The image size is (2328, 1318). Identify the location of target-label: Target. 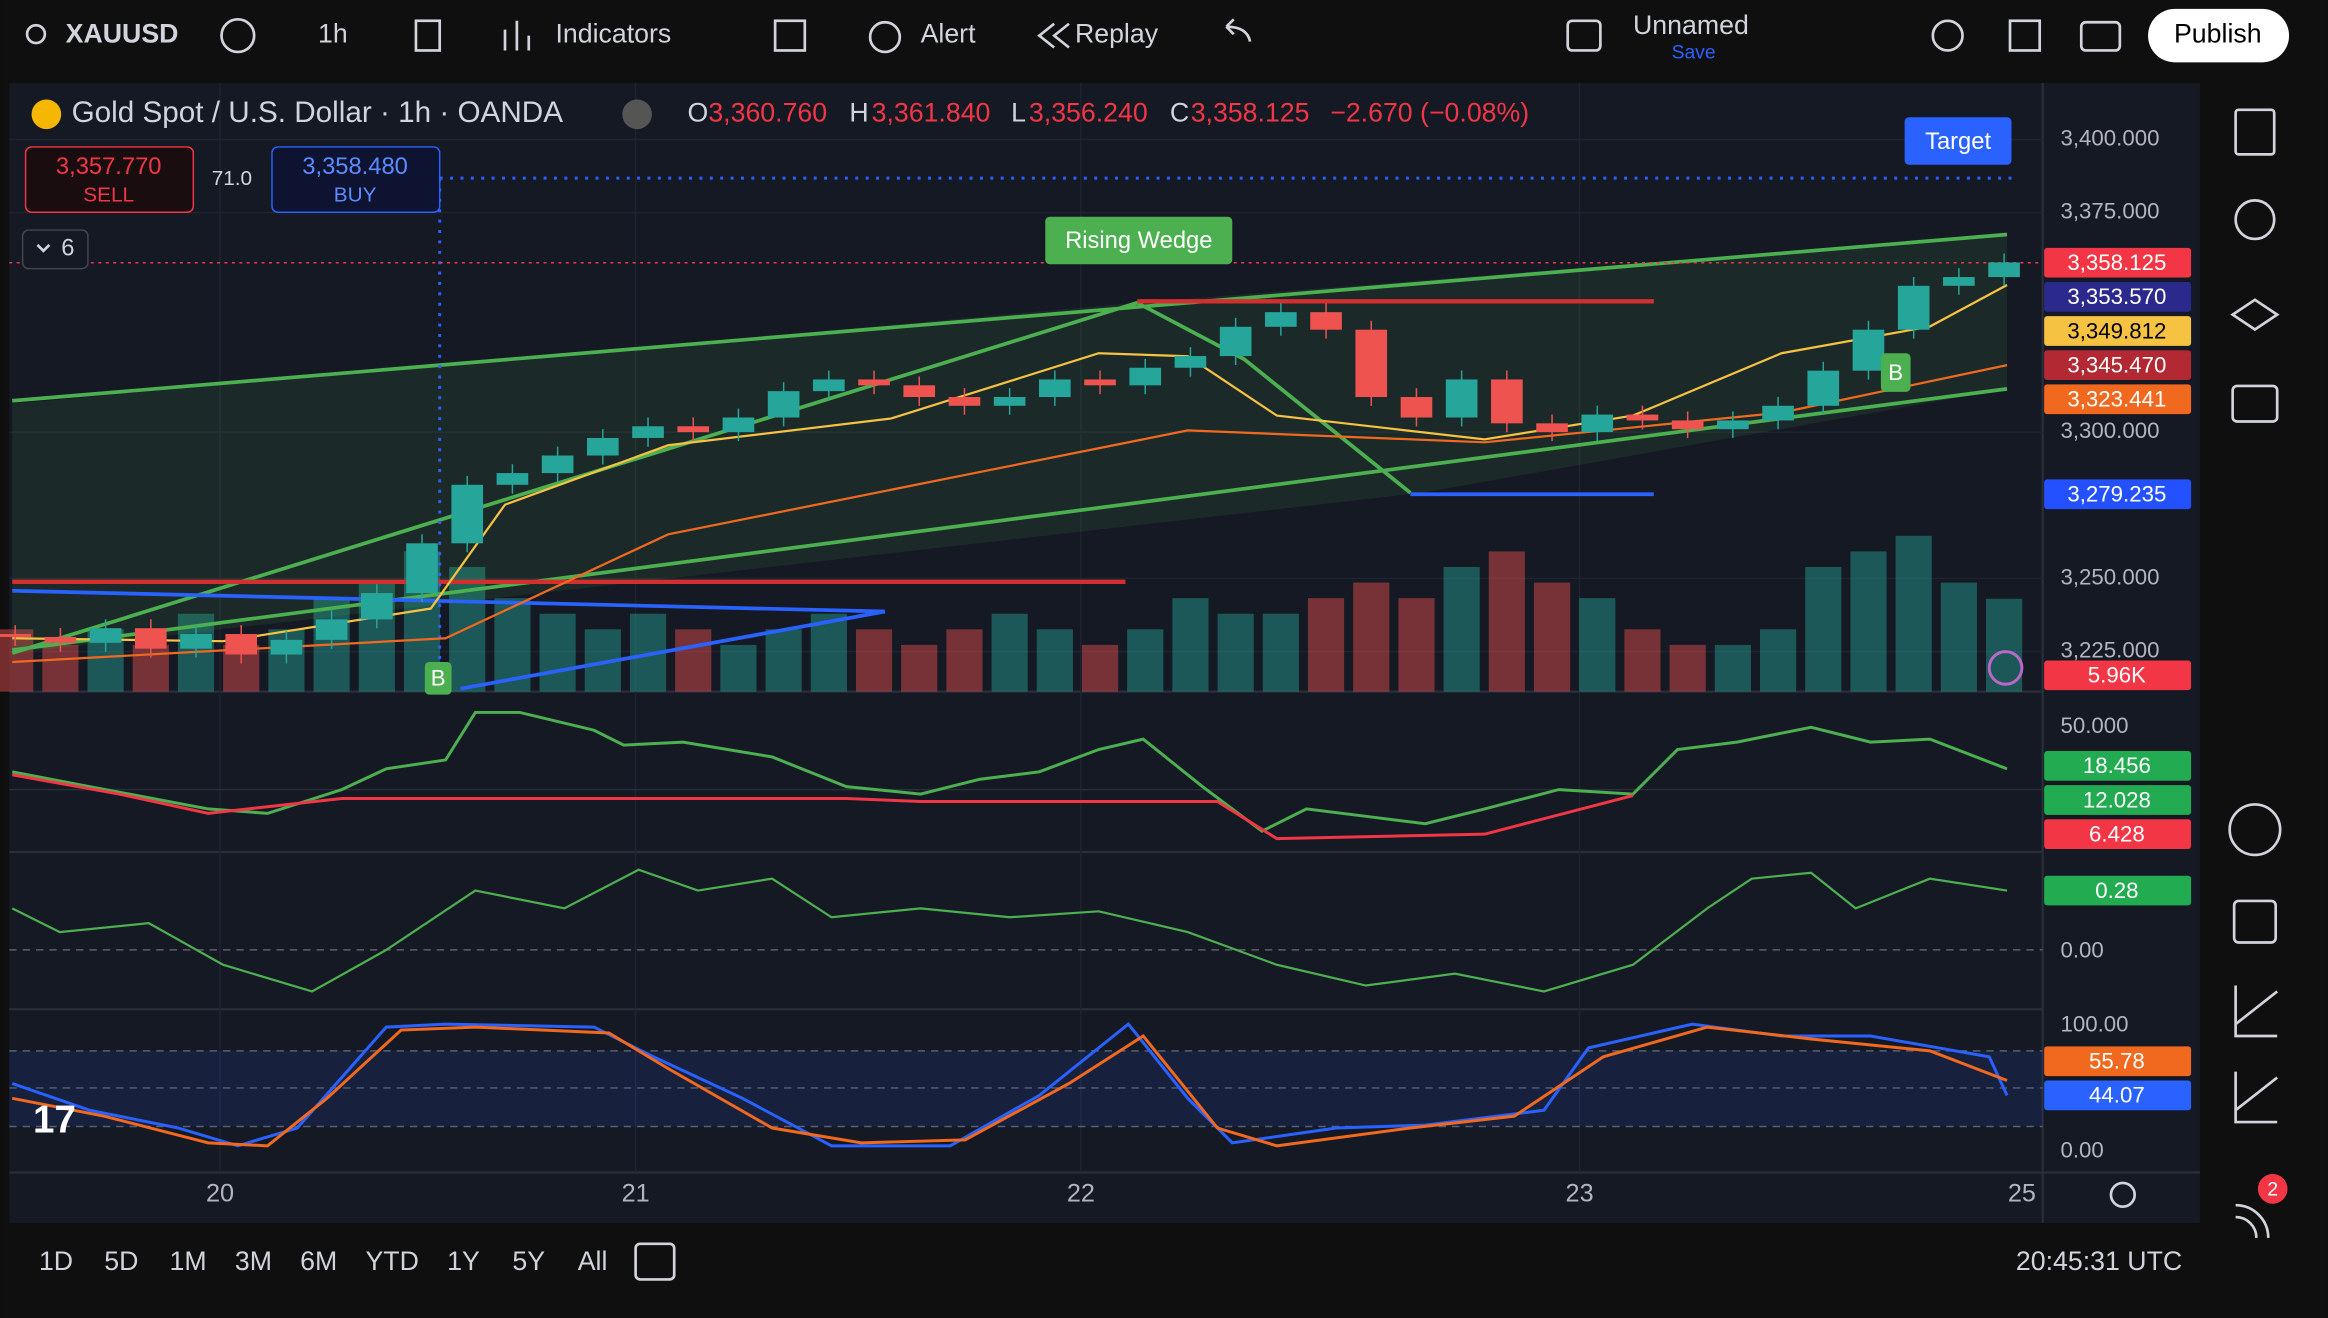
(1958, 142).